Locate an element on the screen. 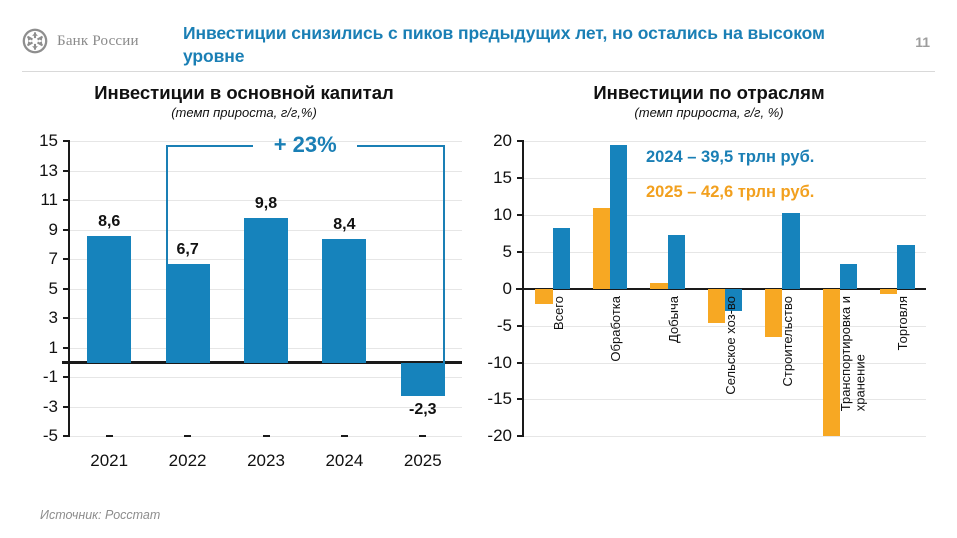 The image size is (957, 538). left-chart-xtick-label: 2024 is located at coordinates (344, 461).